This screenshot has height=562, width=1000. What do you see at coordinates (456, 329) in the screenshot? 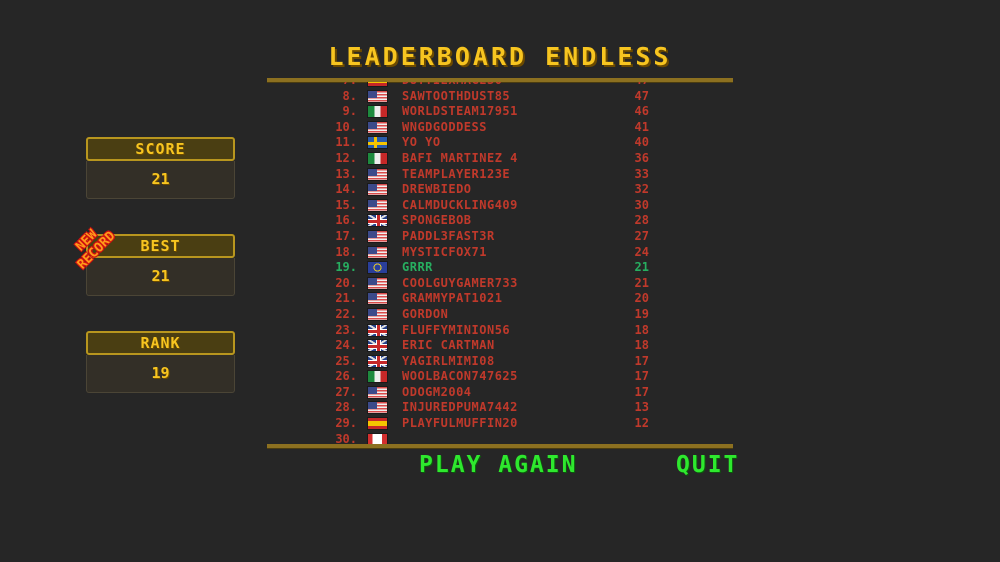
I see `player-name: FLUFFYMINION56` at bounding box center [456, 329].